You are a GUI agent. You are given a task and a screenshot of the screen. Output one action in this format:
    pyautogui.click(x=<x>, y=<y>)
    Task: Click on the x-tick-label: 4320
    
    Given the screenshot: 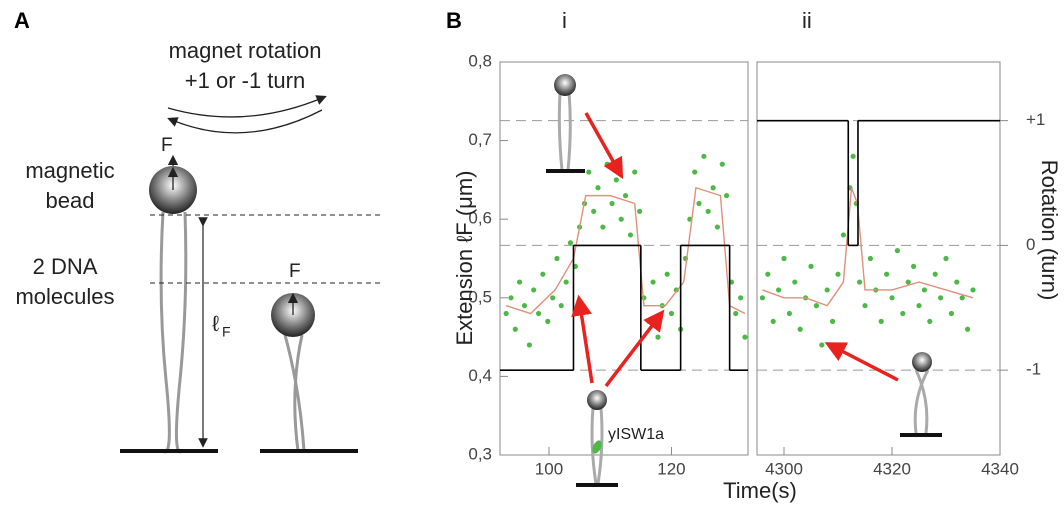 What is the action you would take?
    pyautogui.click(x=892, y=468)
    